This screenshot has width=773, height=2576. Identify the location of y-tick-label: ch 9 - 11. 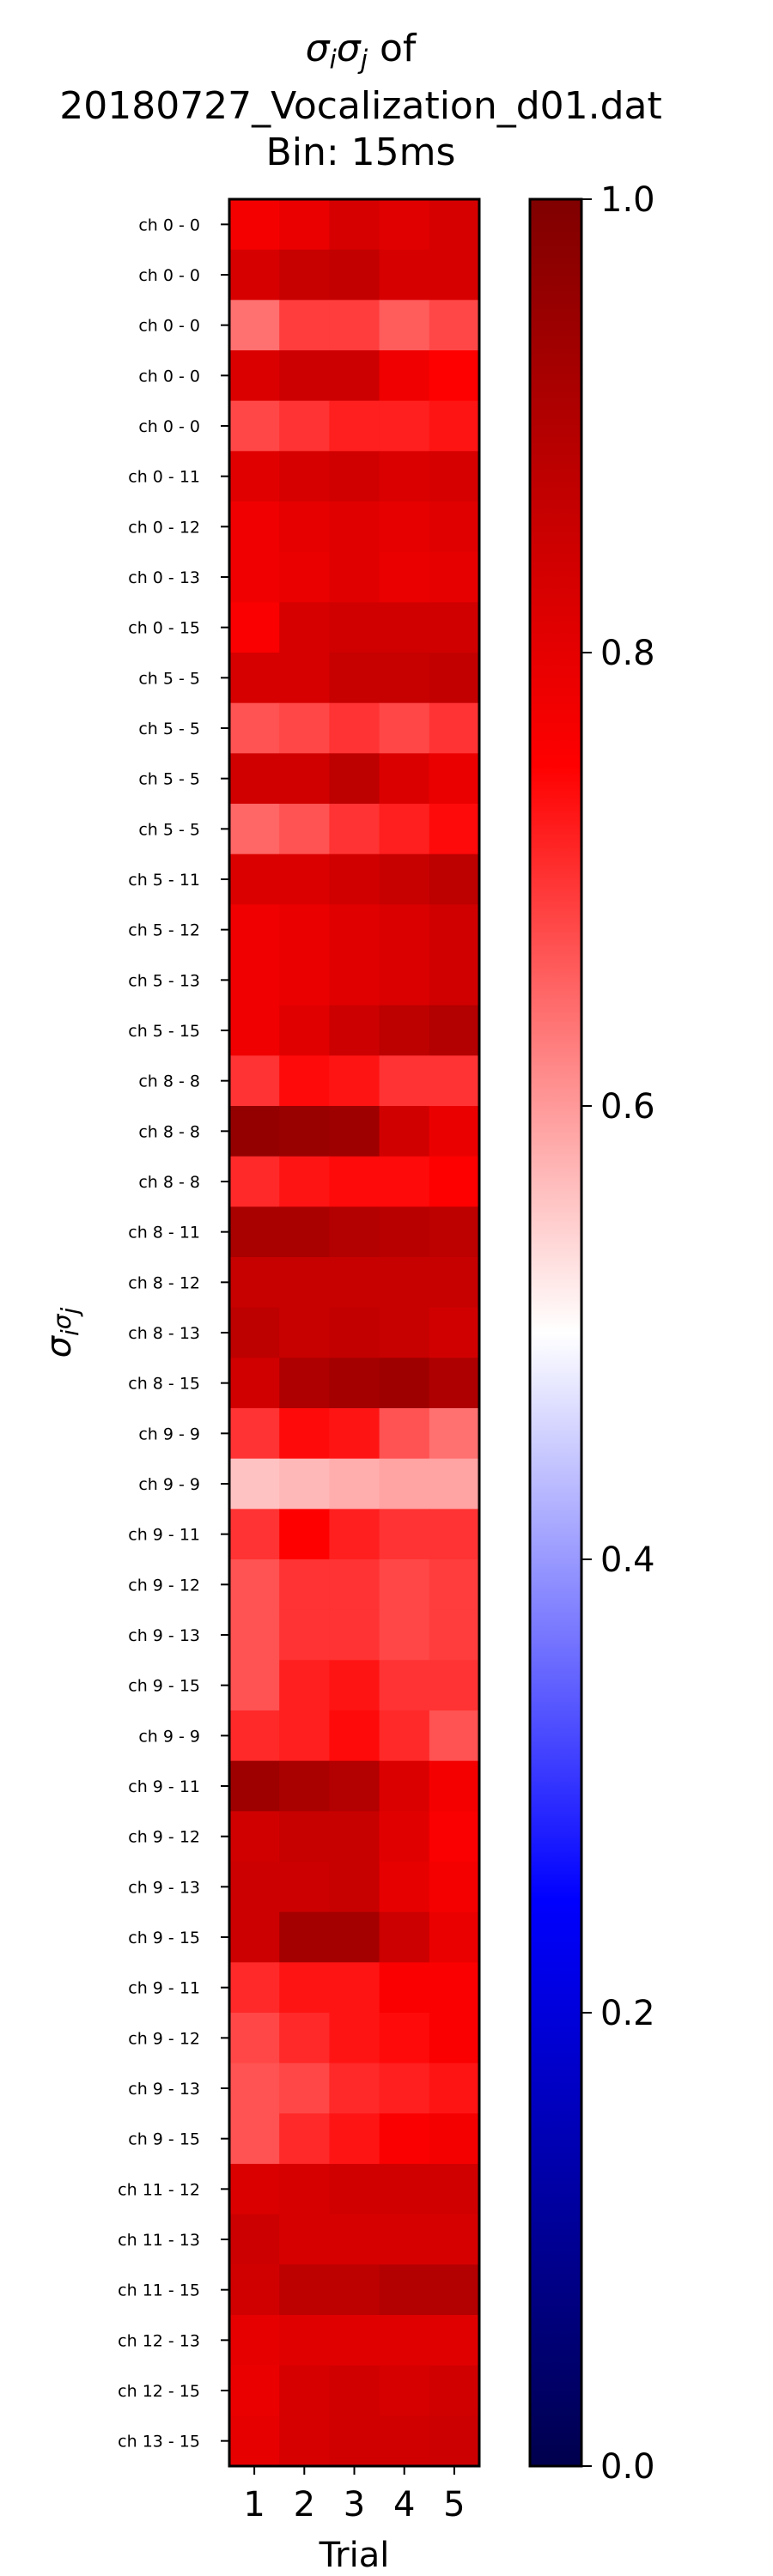
(164, 1535).